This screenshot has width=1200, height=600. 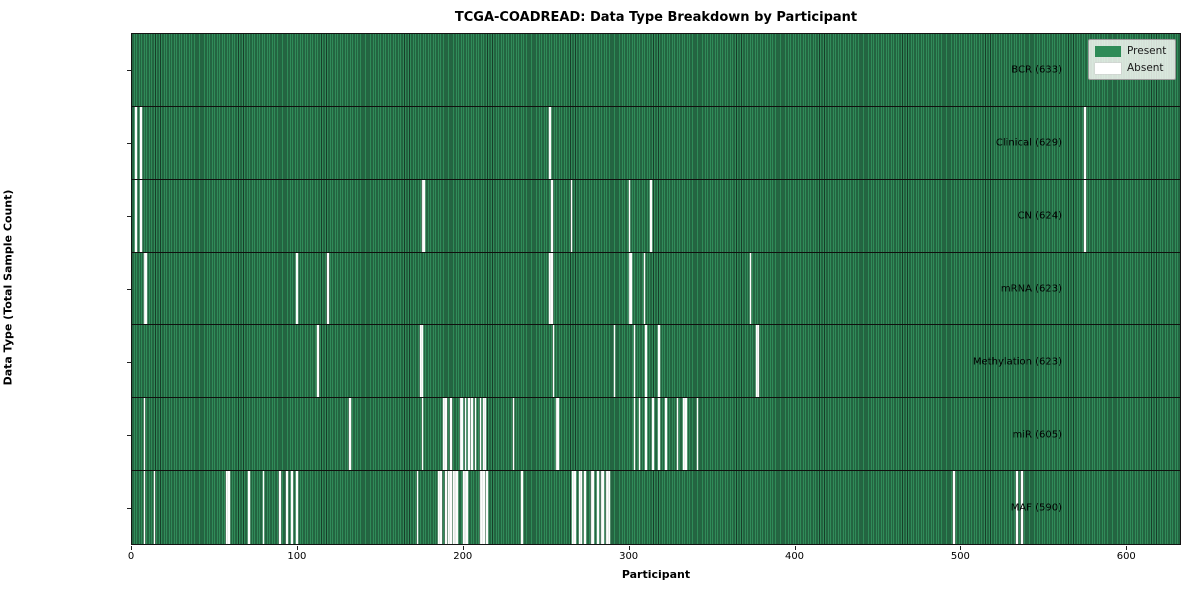 I want to click on row-mir, so click(x=656, y=435).